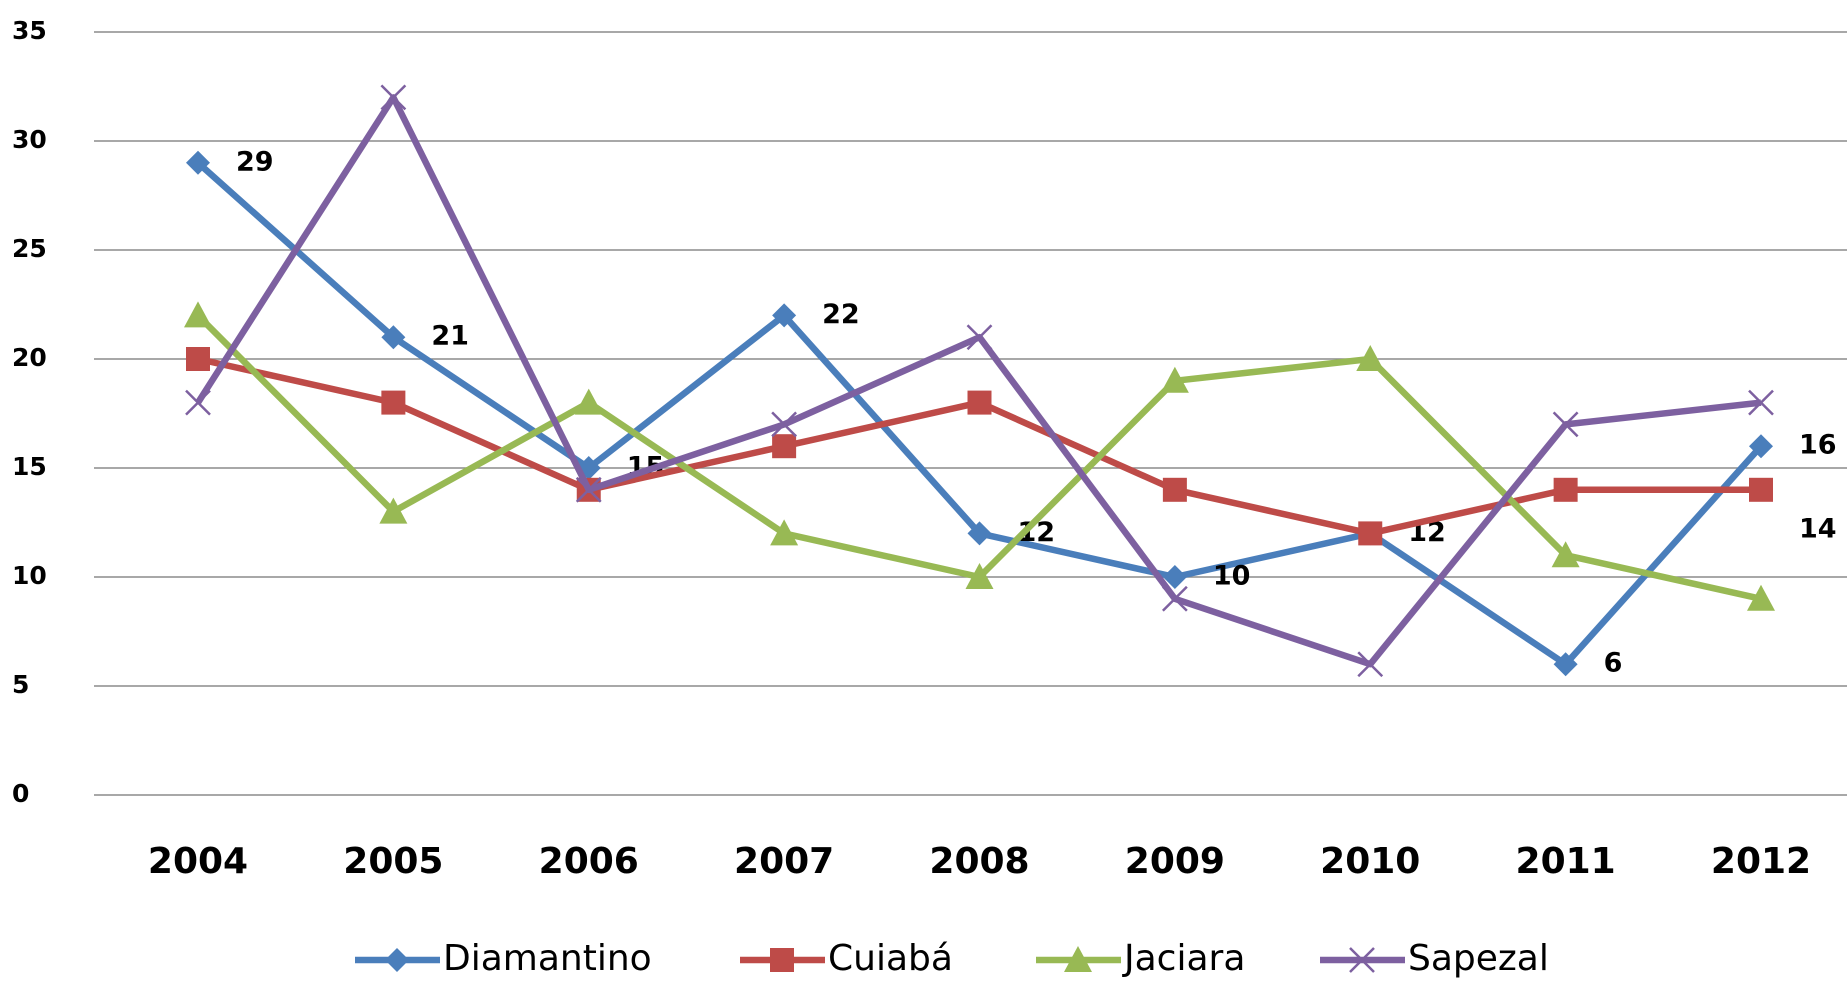  Describe the element at coordinates (393, 861) in the screenshot. I see `x-tick-label: 2005` at that location.